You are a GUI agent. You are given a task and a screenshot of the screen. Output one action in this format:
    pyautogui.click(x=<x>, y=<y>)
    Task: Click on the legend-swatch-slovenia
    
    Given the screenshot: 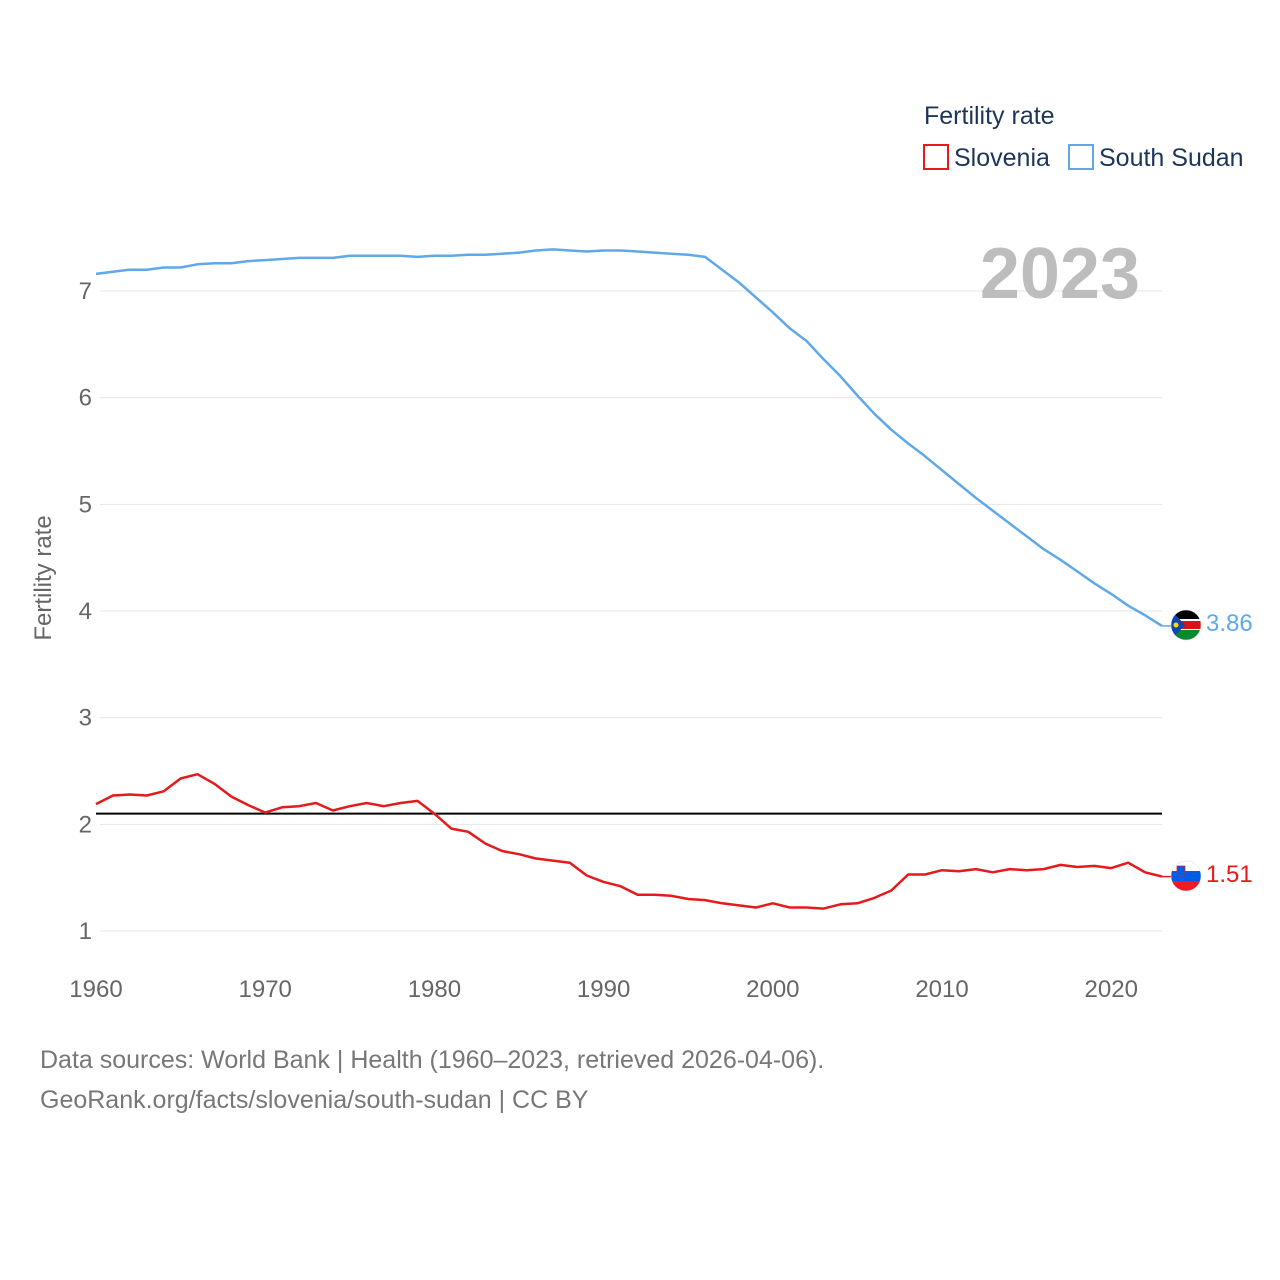 What is the action you would take?
    pyautogui.click(x=936, y=157)
    